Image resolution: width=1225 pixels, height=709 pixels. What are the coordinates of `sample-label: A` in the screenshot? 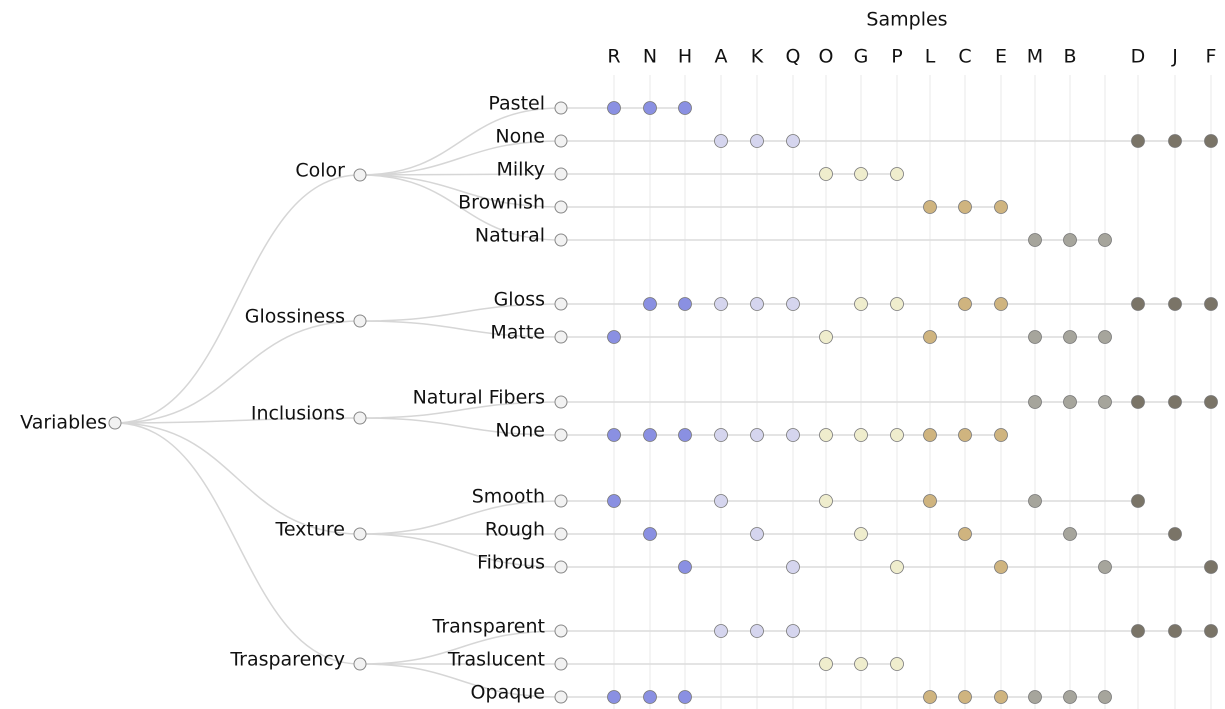 It's located at (721, 57).